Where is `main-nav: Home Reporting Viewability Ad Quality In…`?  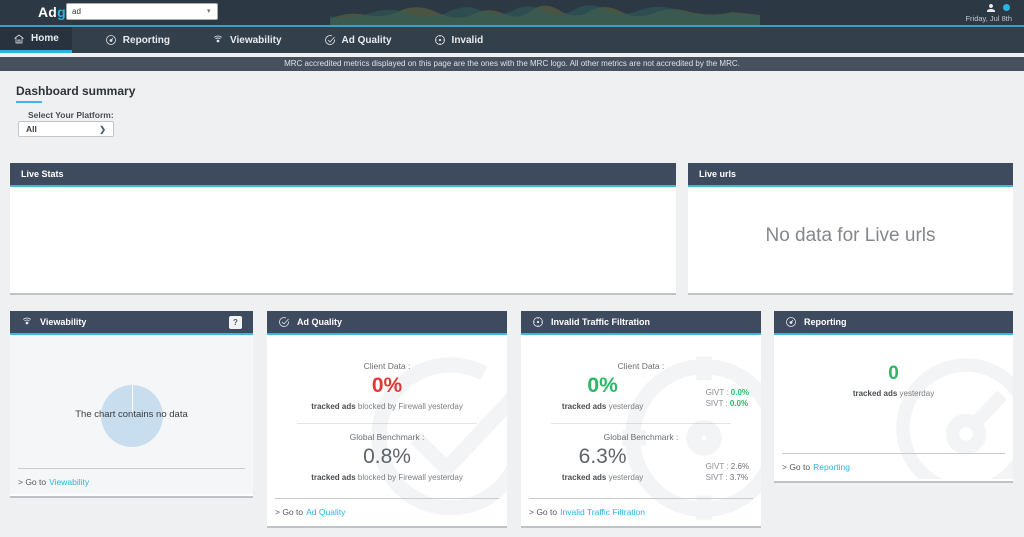
main-nav: Home Reporting Viewability Ad Quality In… is located at coordinates (512, 40).